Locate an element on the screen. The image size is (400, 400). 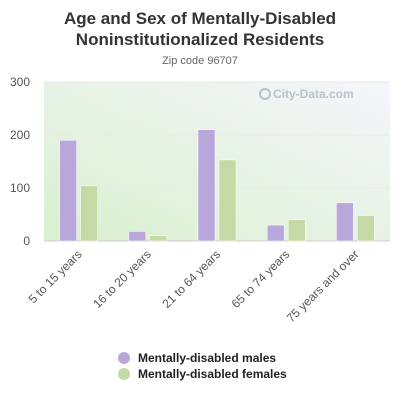
x-tick-label: 5 to 15 years is located at coordinates (55, 276).